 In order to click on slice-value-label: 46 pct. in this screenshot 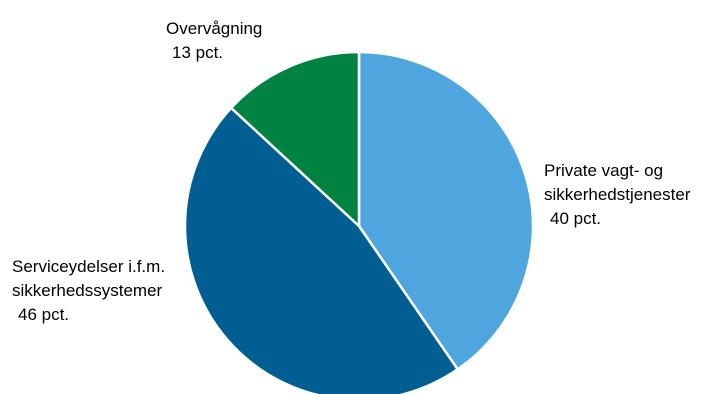, I will do `click(44, 314)`.